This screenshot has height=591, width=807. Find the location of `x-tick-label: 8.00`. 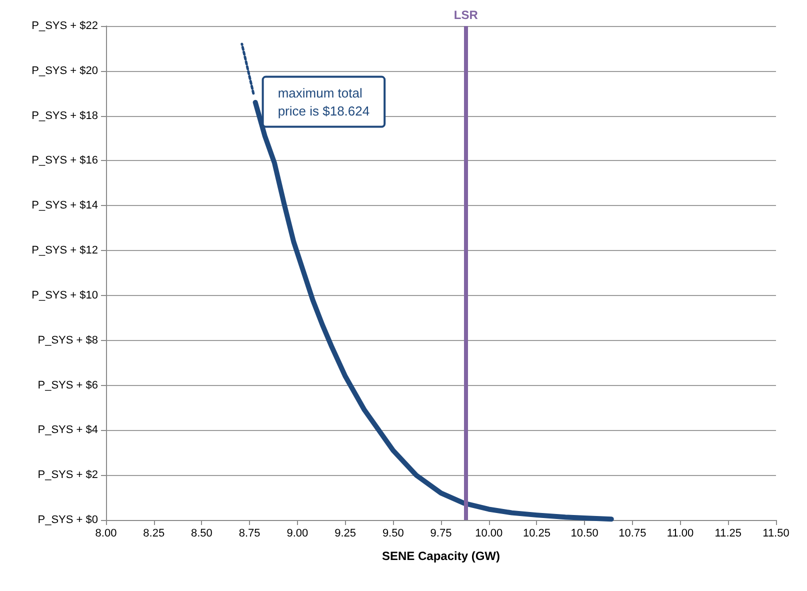

x-tick-label: 8.00 is located at coordinates (106, 534).